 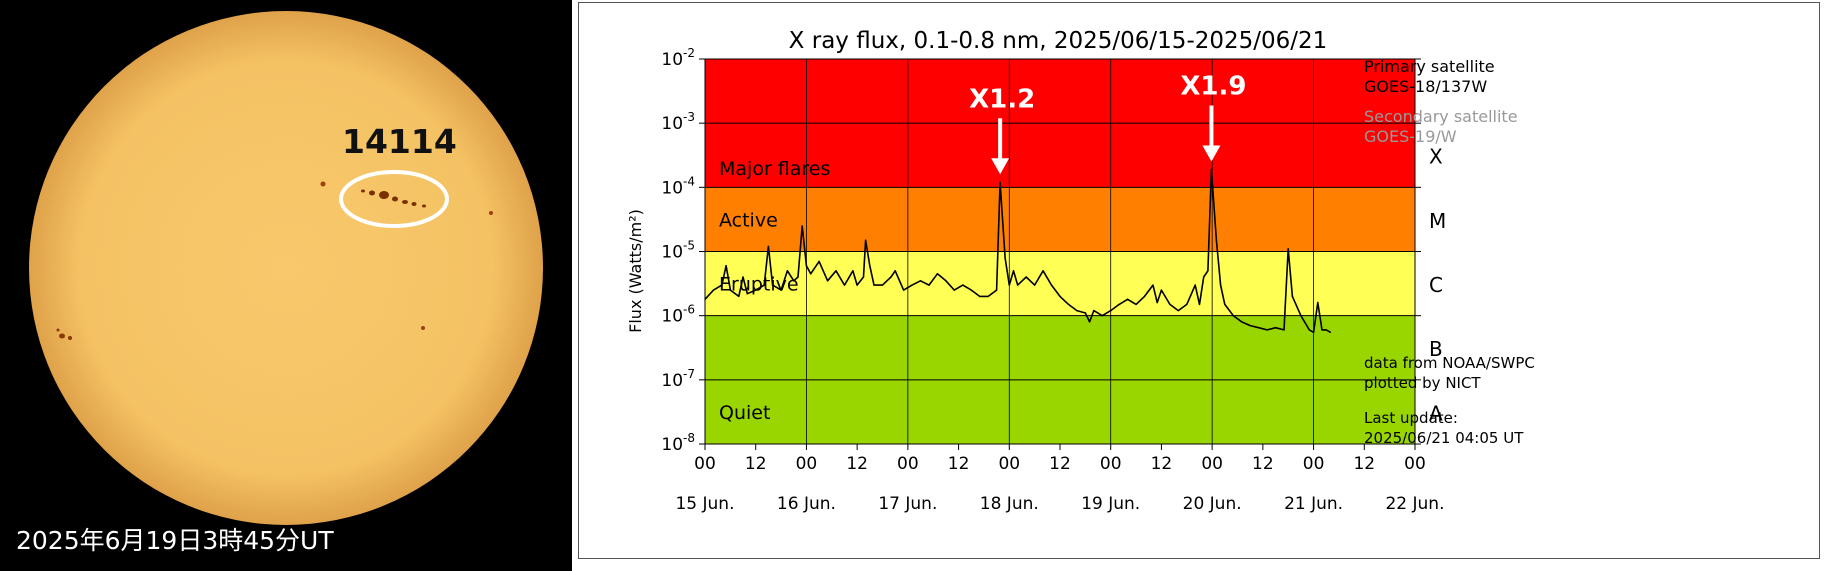 What do you see at coordinates (1444, 438) in the screenshot?
I see `last-update-value: 2025/06/21 04:05 UT` at bounding box center [1444, 438].